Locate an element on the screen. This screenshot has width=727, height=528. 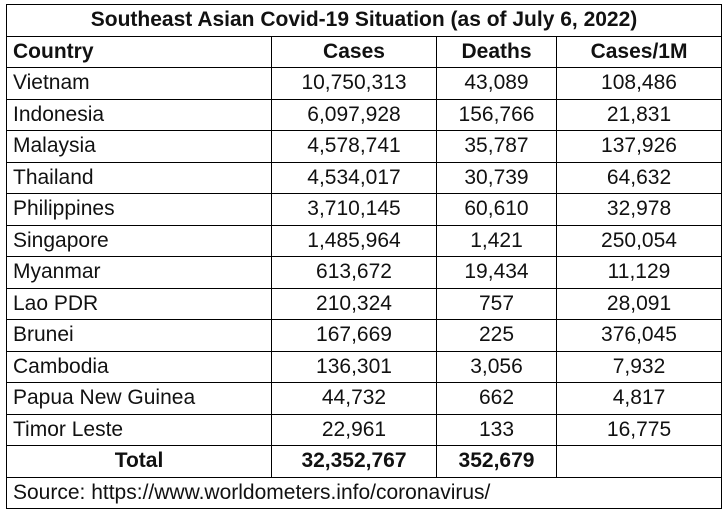
number-cell: 21,831 is located at coordinates (639, 114).